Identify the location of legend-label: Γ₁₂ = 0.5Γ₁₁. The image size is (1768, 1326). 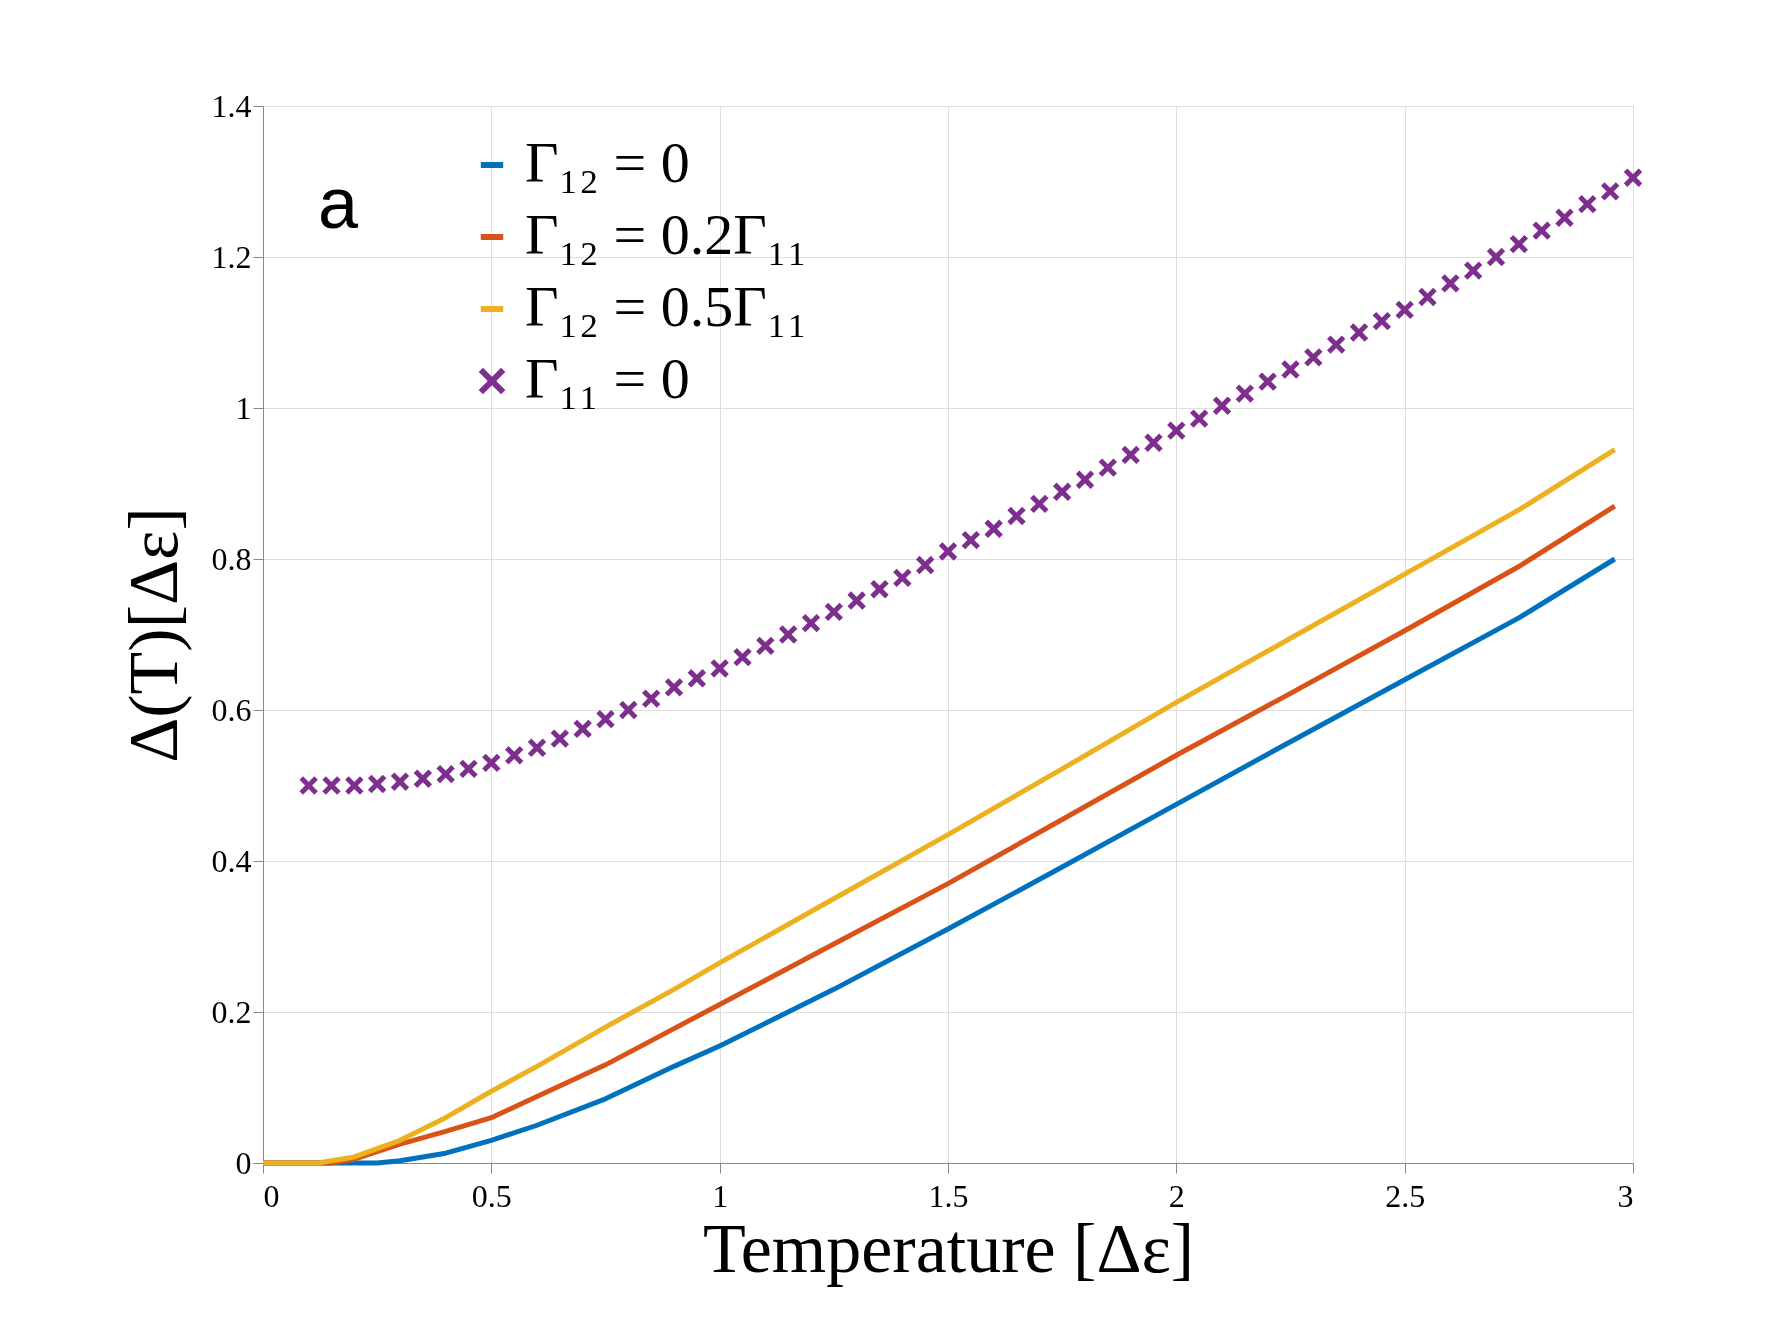
(666, 306).